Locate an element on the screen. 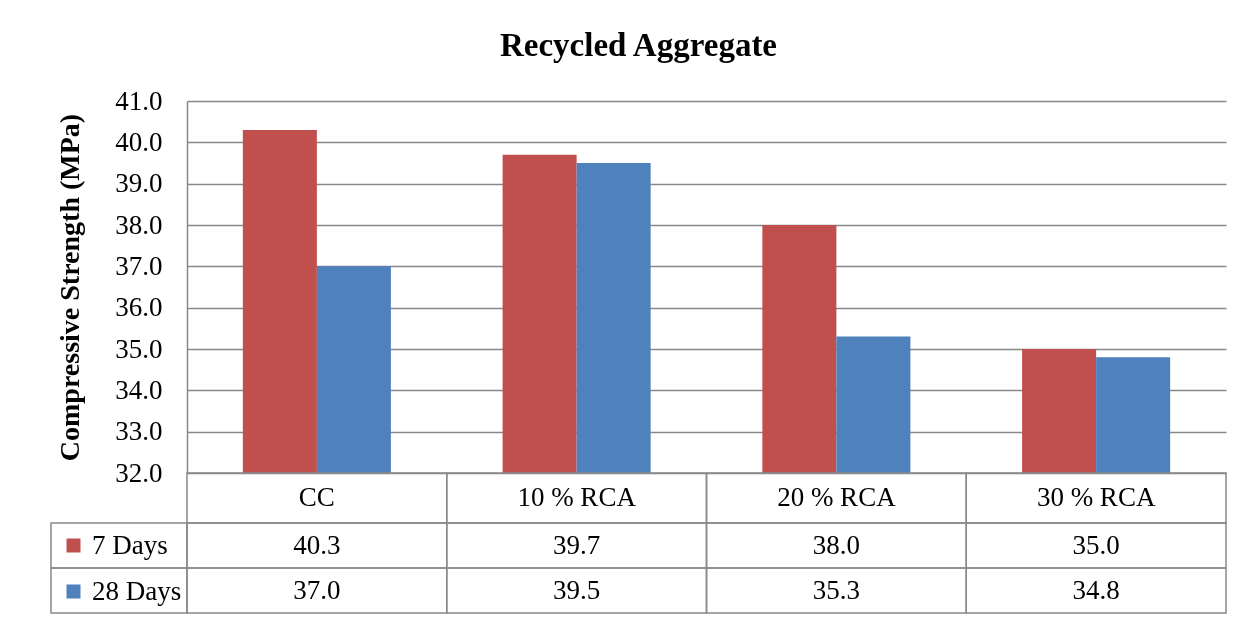 Image resolution: width=1254 pixels, height=627 pixels. y-tick-label: 37.0 is located at coordinates (139, 265).